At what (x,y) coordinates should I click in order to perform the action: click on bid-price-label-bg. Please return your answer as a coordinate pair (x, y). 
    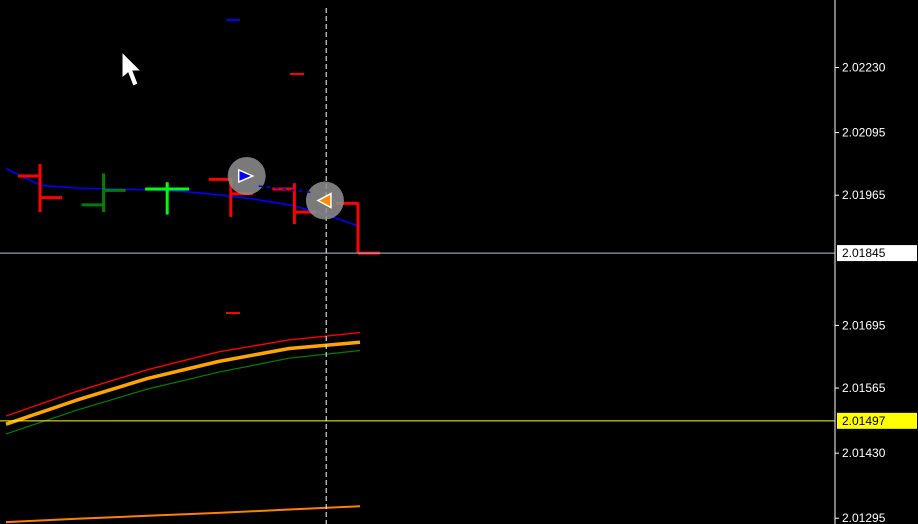
    Looking at the image, I should click on (877, 253).